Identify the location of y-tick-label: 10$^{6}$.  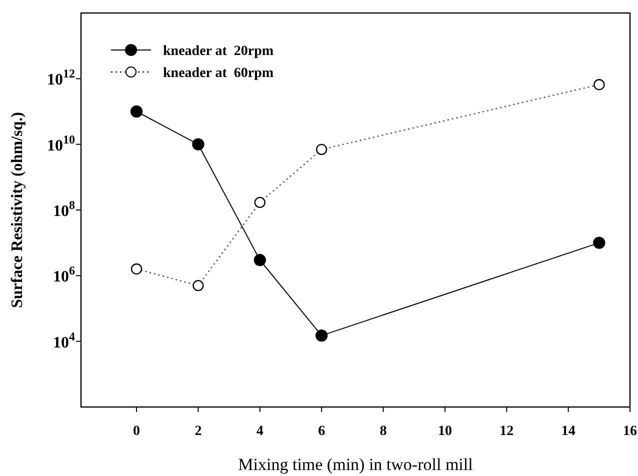
(64, 275).